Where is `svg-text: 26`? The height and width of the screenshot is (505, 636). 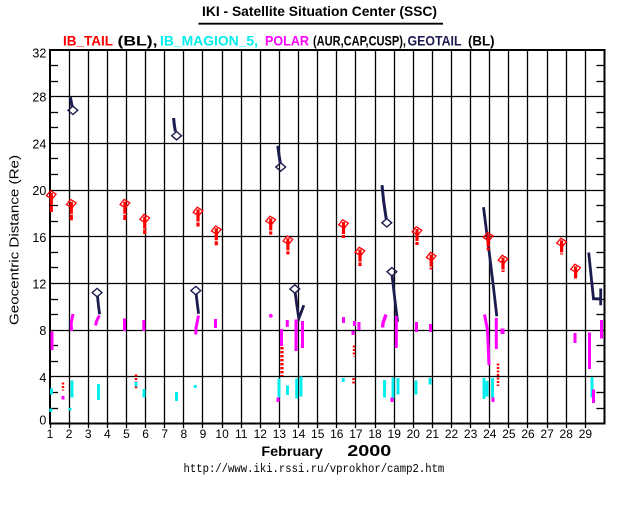
svg-text: 26 is located at coordinates (528, 434).